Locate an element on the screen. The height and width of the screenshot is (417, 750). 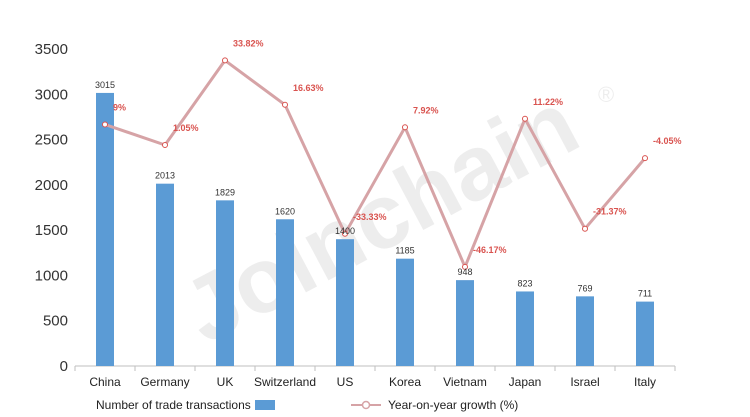
growth-label-9: -4.05% is located at coordinates (667, 141).